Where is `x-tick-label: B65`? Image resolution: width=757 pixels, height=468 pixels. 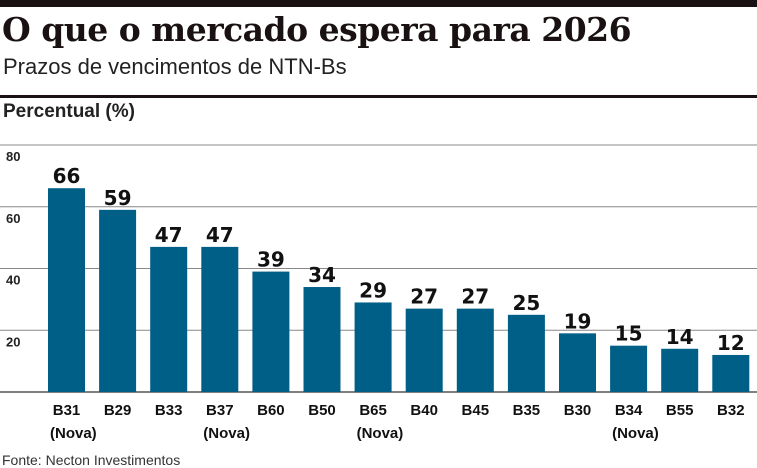
x-tick-label: B65 is located at coordinates (373, 410).